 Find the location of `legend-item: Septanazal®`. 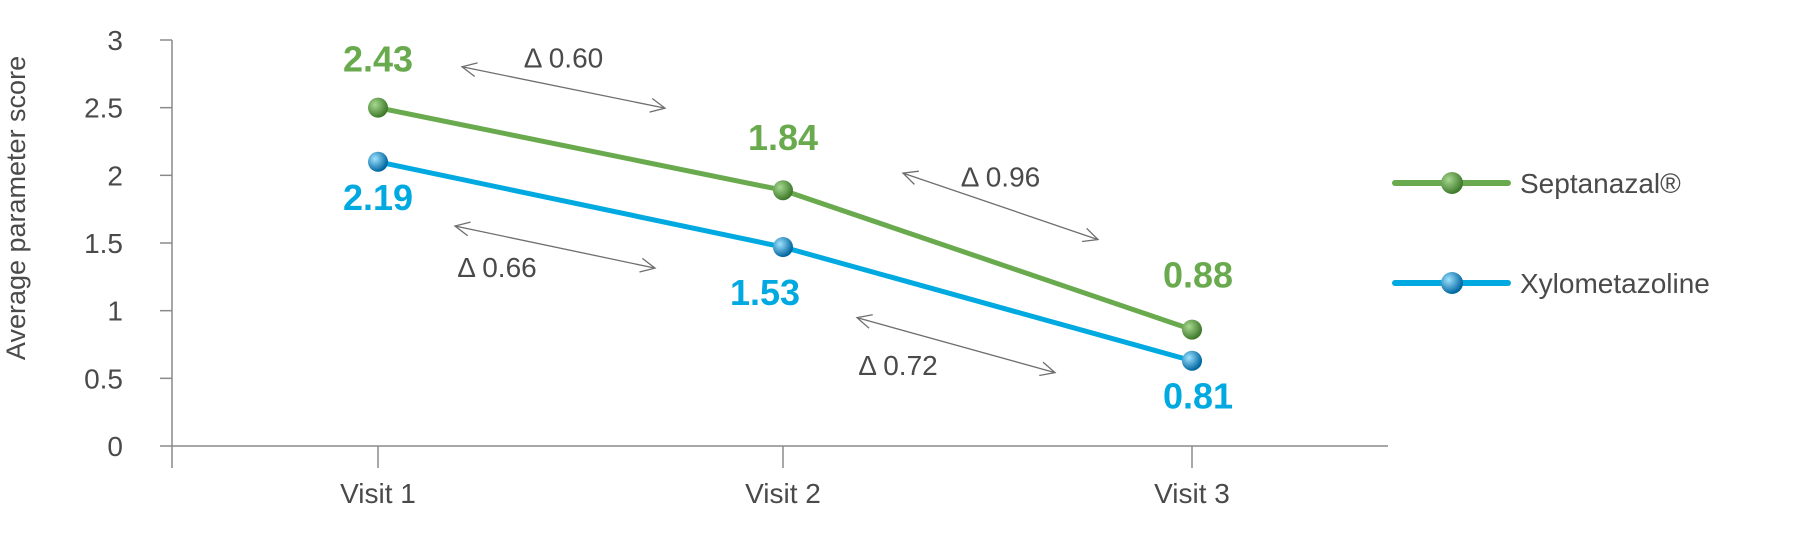

legend-item: Septanazal® is located at coordinates (1536, 183).